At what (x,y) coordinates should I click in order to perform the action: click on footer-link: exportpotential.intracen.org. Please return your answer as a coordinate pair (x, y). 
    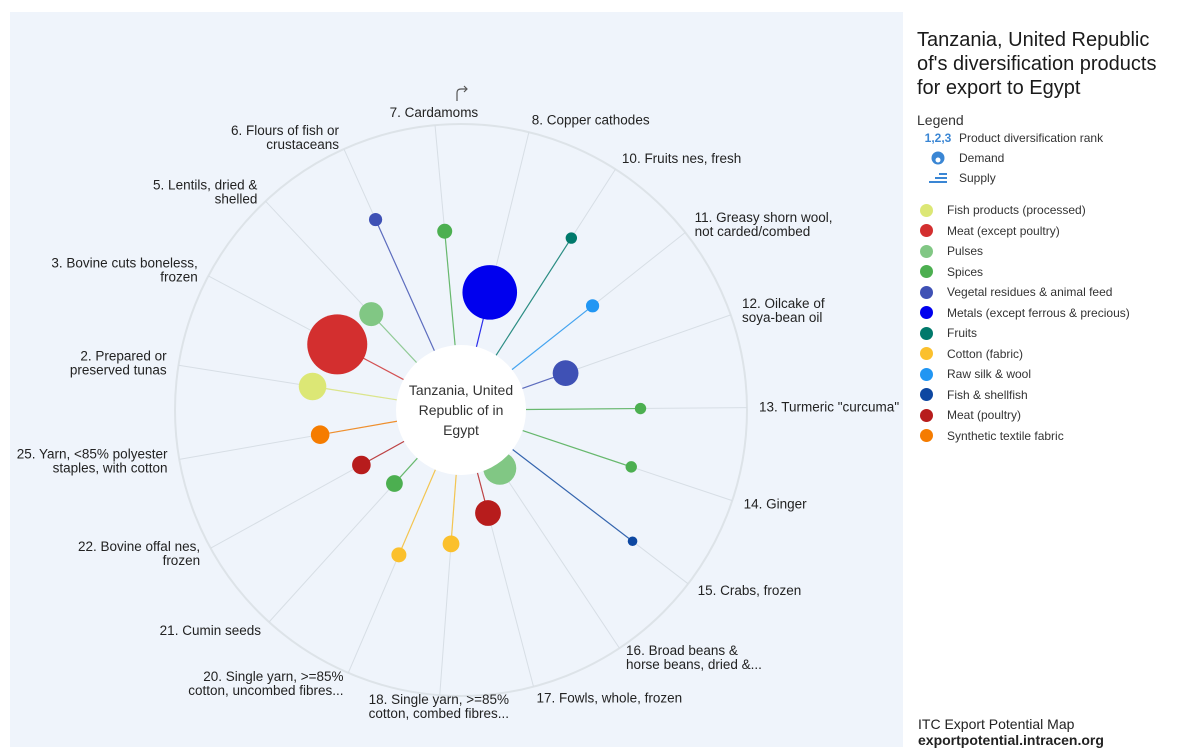
    Looking at the image, I should click on (1011, 740).